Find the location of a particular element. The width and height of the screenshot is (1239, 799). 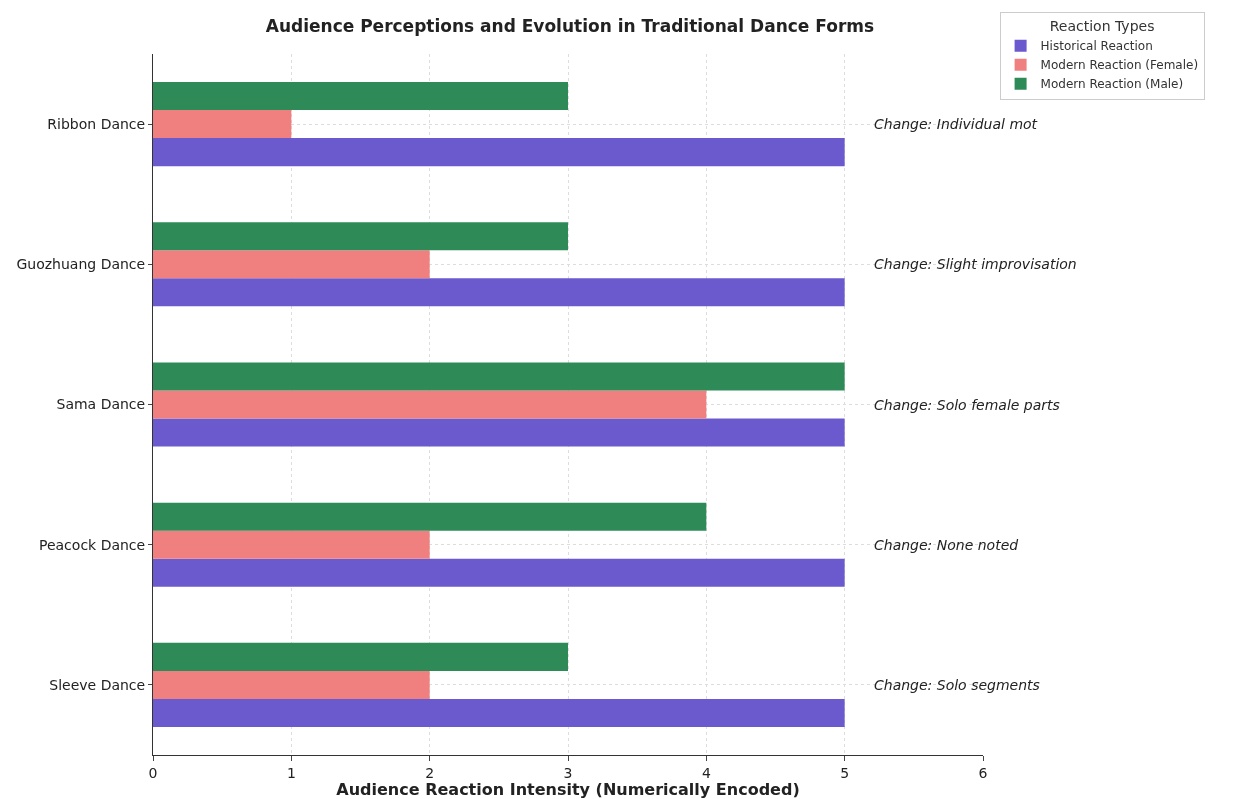

x-axis-title: Audience Reaction Intensity (Numerically Encoded) is located at coordinates (568, 789).